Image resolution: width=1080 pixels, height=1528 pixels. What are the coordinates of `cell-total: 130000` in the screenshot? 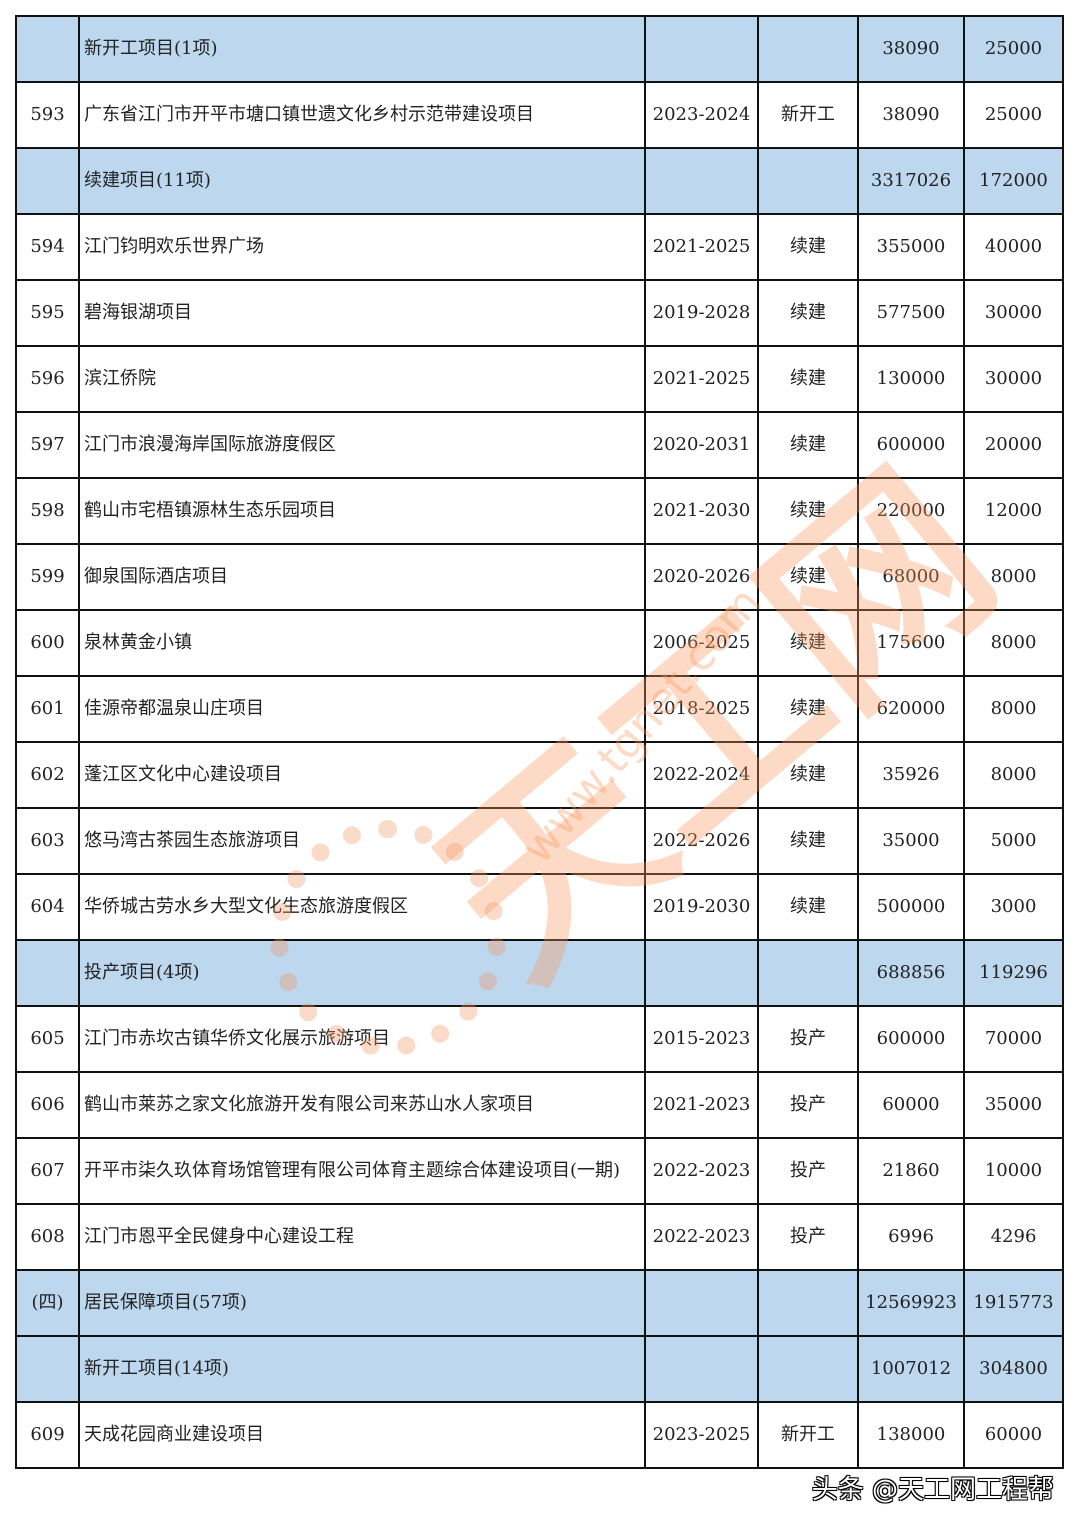 It's located at (911, 379).